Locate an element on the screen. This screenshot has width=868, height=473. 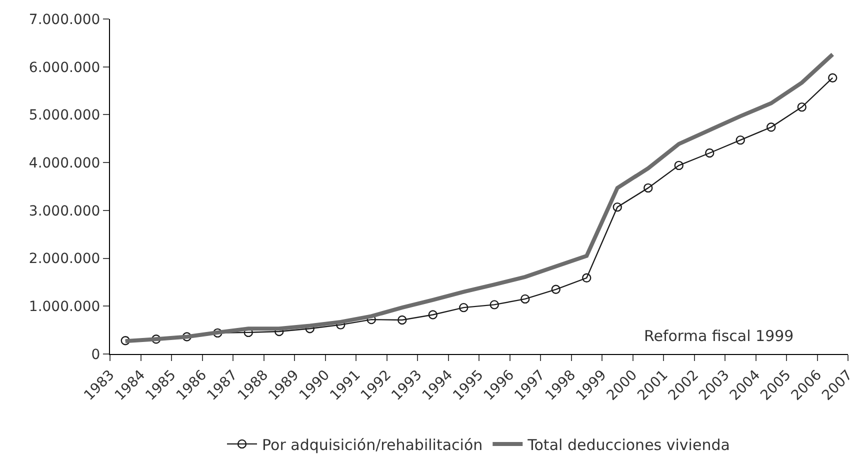
y-tick-label: 7.000.000 is located at coordinates (64, 20).